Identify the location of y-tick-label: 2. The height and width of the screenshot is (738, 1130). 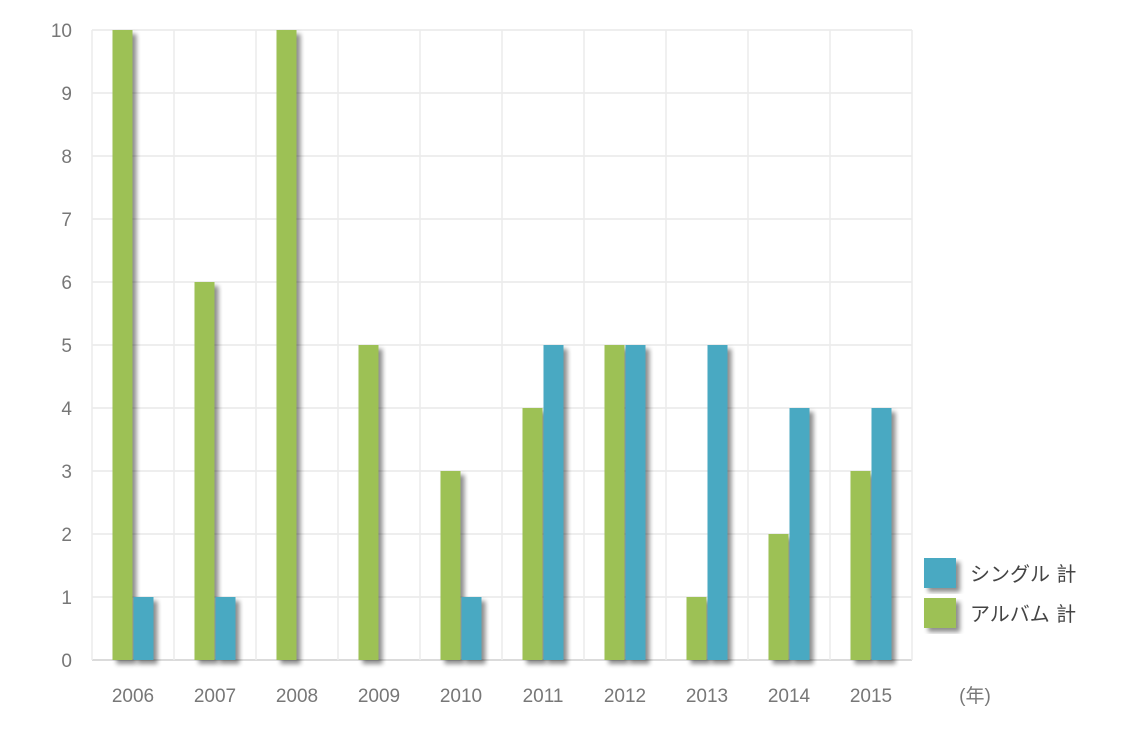
(66, 535).